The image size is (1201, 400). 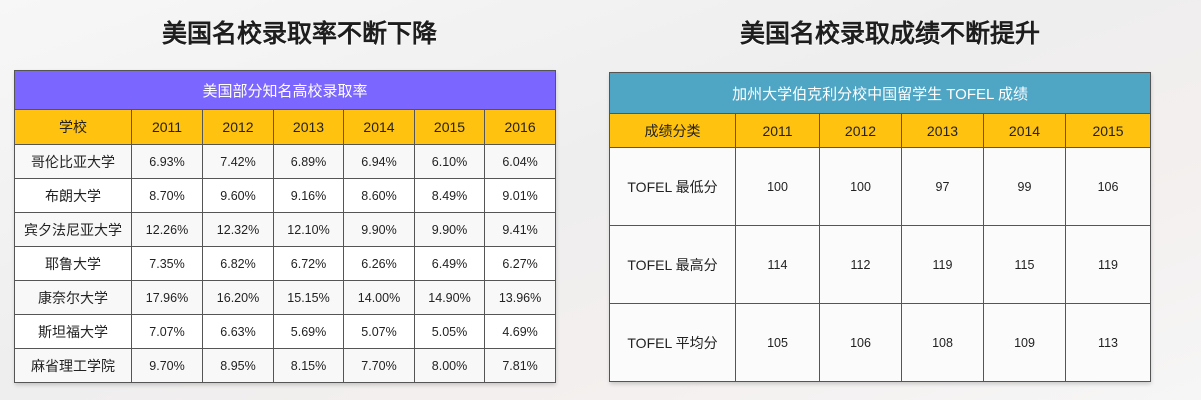 I want to click on rate-cell: 8.70%, so click(x=167, y=195).